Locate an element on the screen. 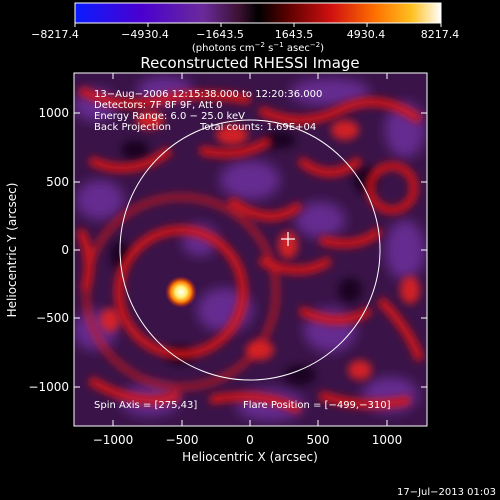 Image resolution: width=500 pixels, height=500 pixels. flare-source is located at coordinates (181, 292).